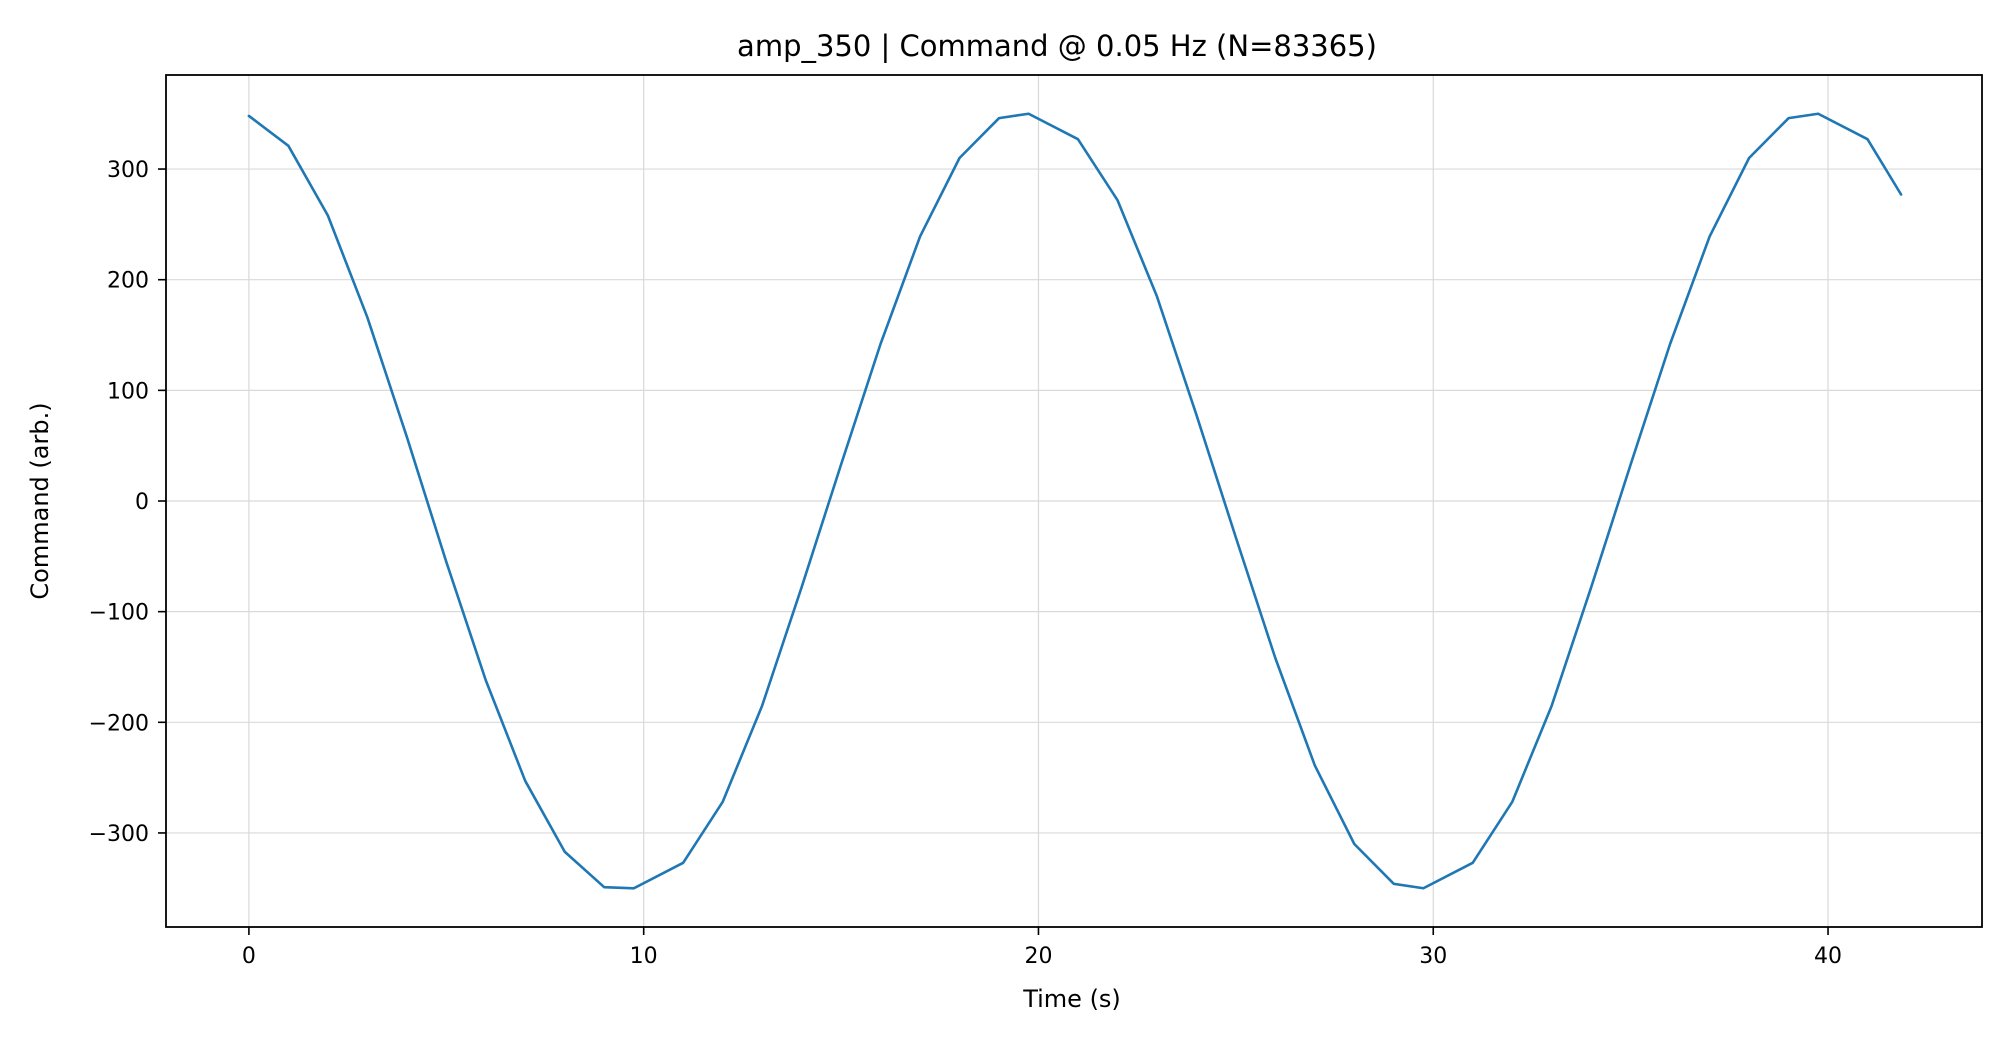 The image size is (2000, 1040). Describe the element at coordinates (128, 170) in the screenshot. I see `y-tick-label: 300` at that location.